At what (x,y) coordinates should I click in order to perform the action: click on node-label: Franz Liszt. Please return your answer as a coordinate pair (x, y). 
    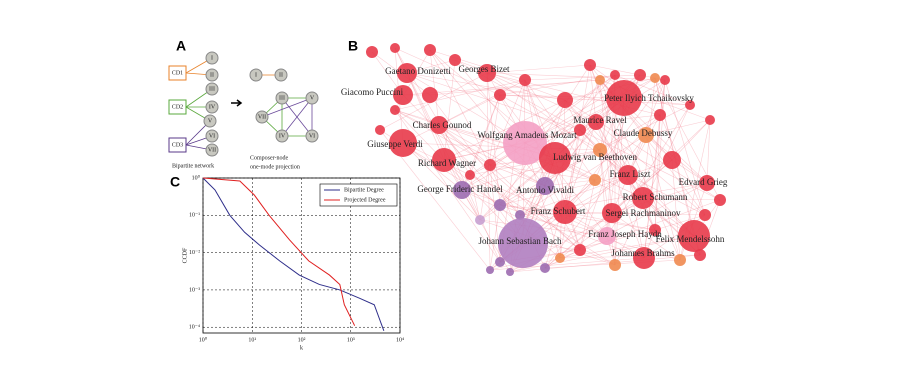
    Looking at the image, I should click on (630, 174).